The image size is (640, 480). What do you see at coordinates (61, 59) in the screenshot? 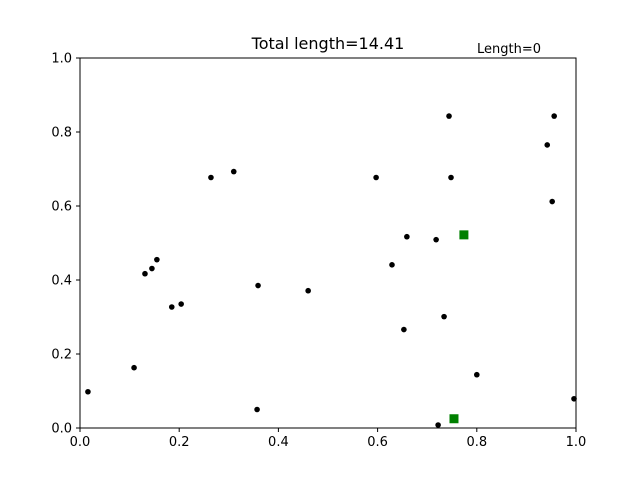
I see `y-tick-label: 1.0` at bounding box center [61, 59].